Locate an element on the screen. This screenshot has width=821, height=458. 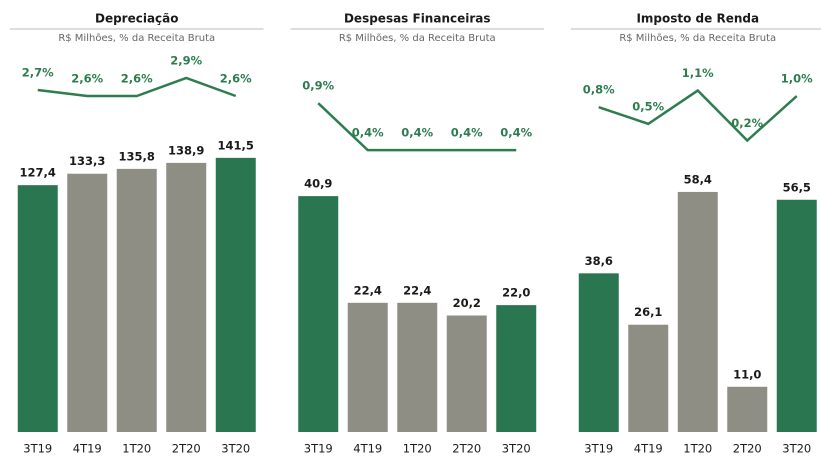
line-value-label: 1,1% is located at coordinates (698, 73).